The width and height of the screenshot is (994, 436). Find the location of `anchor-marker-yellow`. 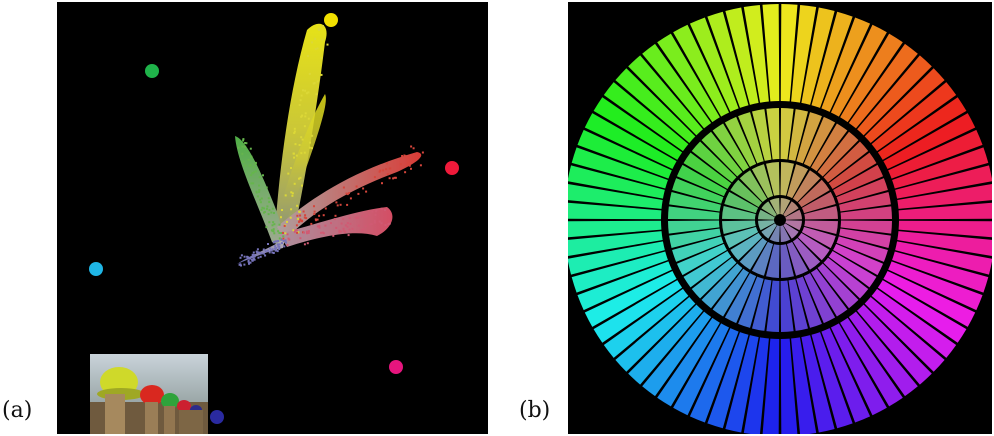

anchor-marker-yellow is located at coordinates (331, 20).